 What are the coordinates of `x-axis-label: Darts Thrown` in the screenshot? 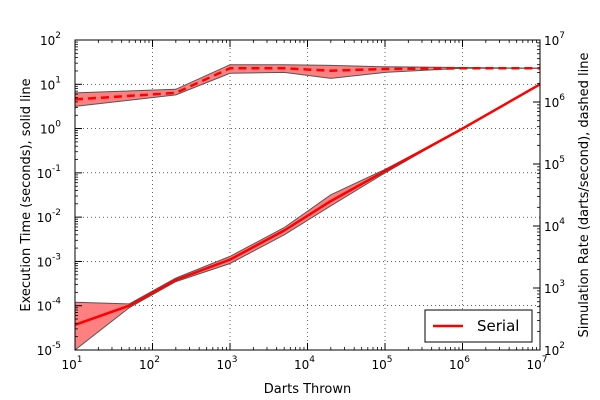 It's located at (307, 389).